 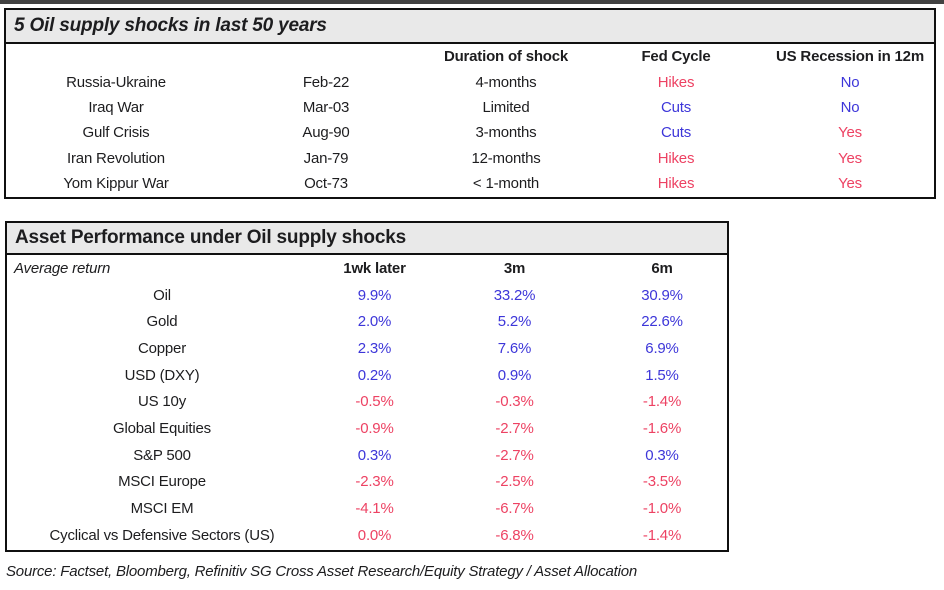 What do you see at coordinates (514, 535) in the screenshot?
I see `value-3m-cell: -6.8%` at bounding box center [514, 535].